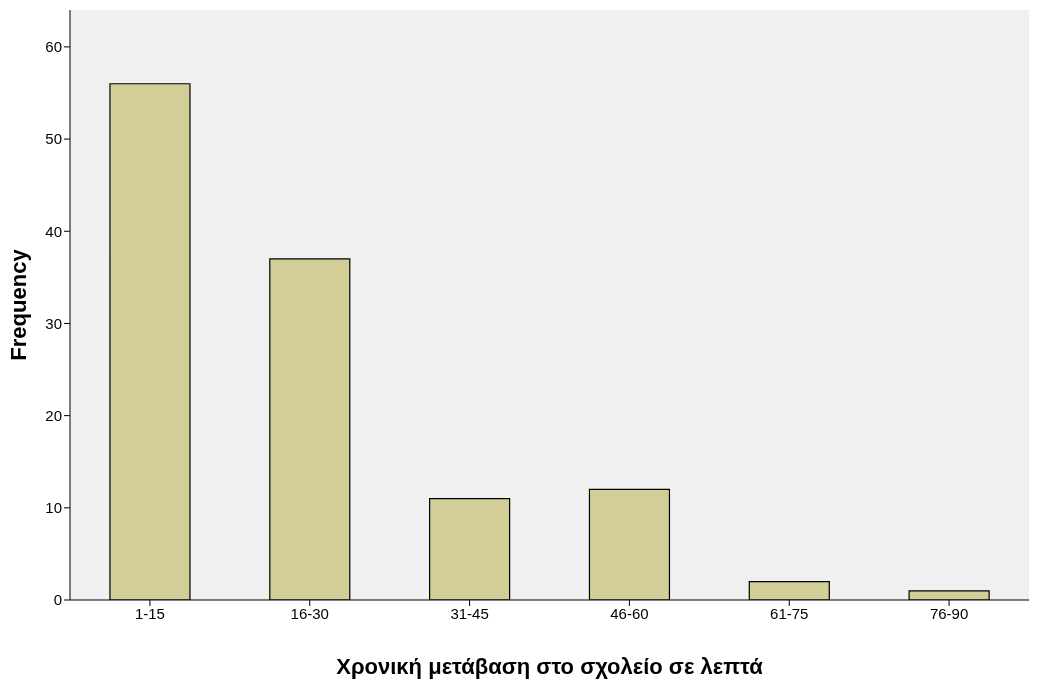 The height and width of the screenshot is (698, 1039). What do you see at coordinates (57, 600) in the screenshot?
I see `y-tick-label: 0` at bounding box center [57, 600].